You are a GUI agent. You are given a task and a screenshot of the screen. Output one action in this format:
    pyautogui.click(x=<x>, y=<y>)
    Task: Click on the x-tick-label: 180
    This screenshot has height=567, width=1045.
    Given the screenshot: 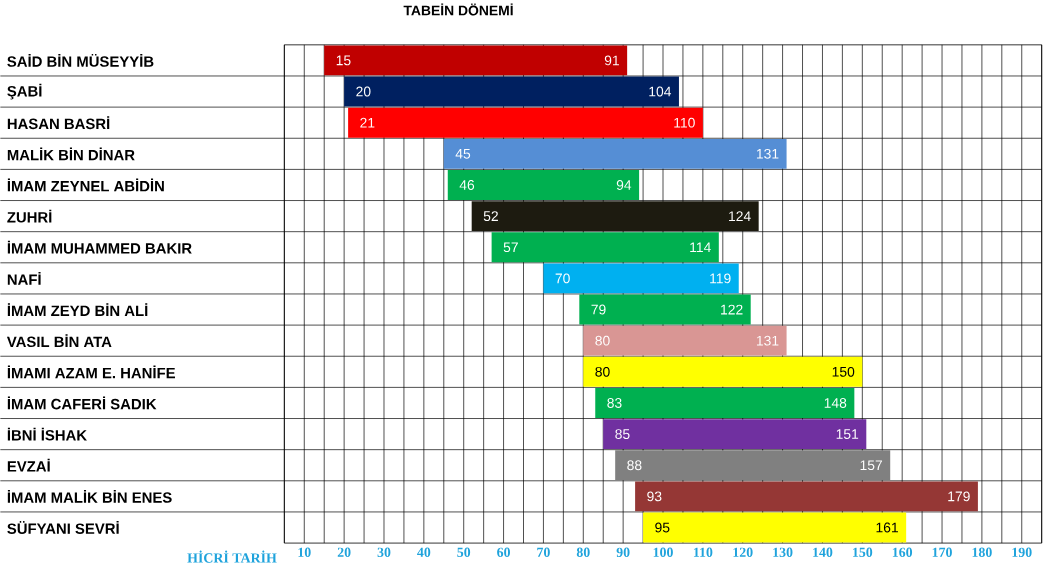 What is the action you would take?
    pyautogui.click(x=982, y=552)
    